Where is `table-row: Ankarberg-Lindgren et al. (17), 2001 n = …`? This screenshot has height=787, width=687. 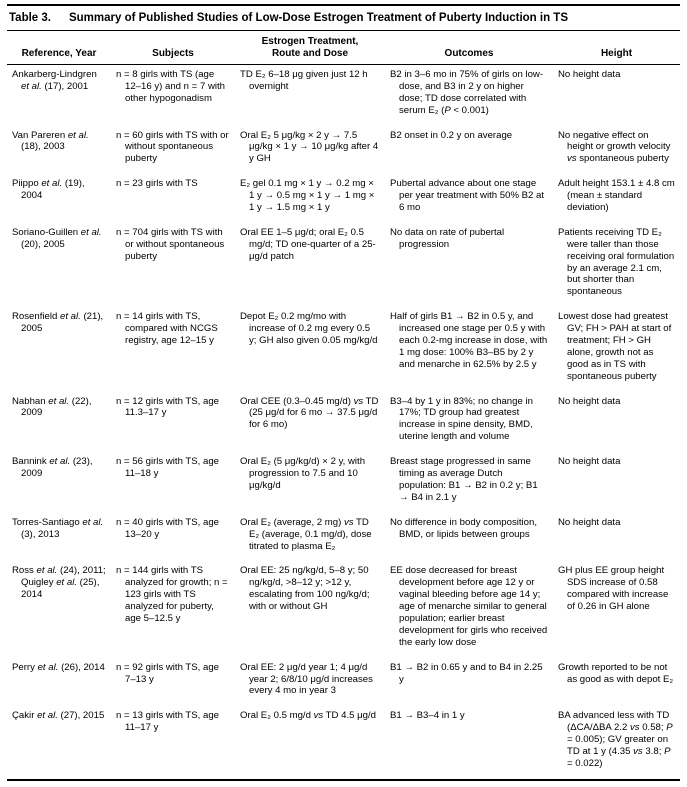 table-row: Ankarberg-Lindgren et al. (17), 2001 n = … is located at coordinates (343, 95).